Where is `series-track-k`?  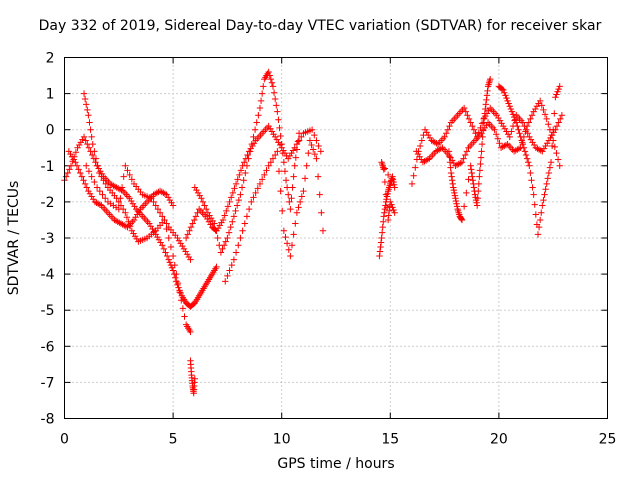
series-track-k is located at coordinates (488, 133).